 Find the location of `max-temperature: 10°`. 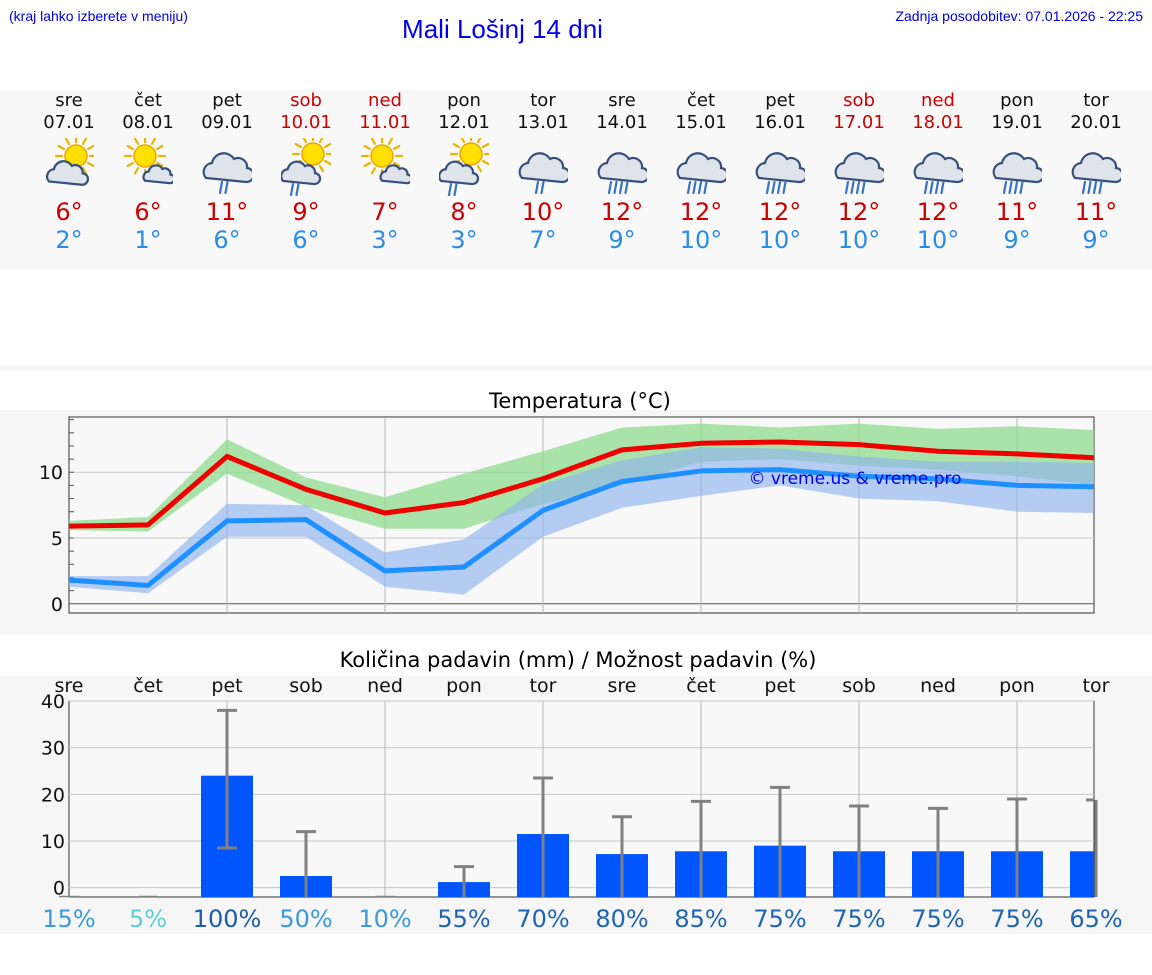

max-temperature: 10° is located at coordinates (543, 212).